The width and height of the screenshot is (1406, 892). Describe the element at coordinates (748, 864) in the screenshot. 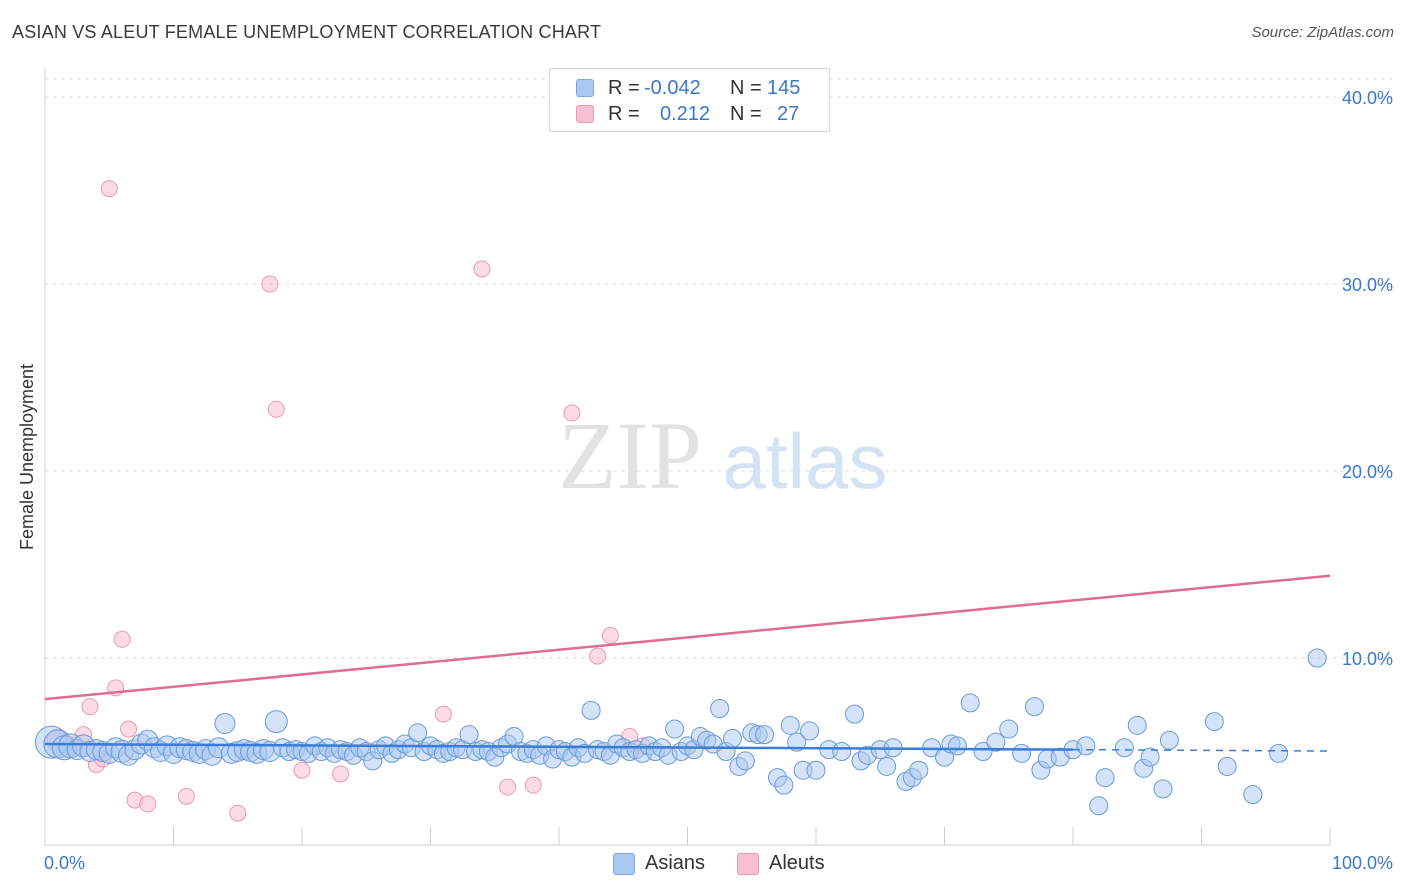

I see `bottom-legend-swatch-aleuts` at that location.